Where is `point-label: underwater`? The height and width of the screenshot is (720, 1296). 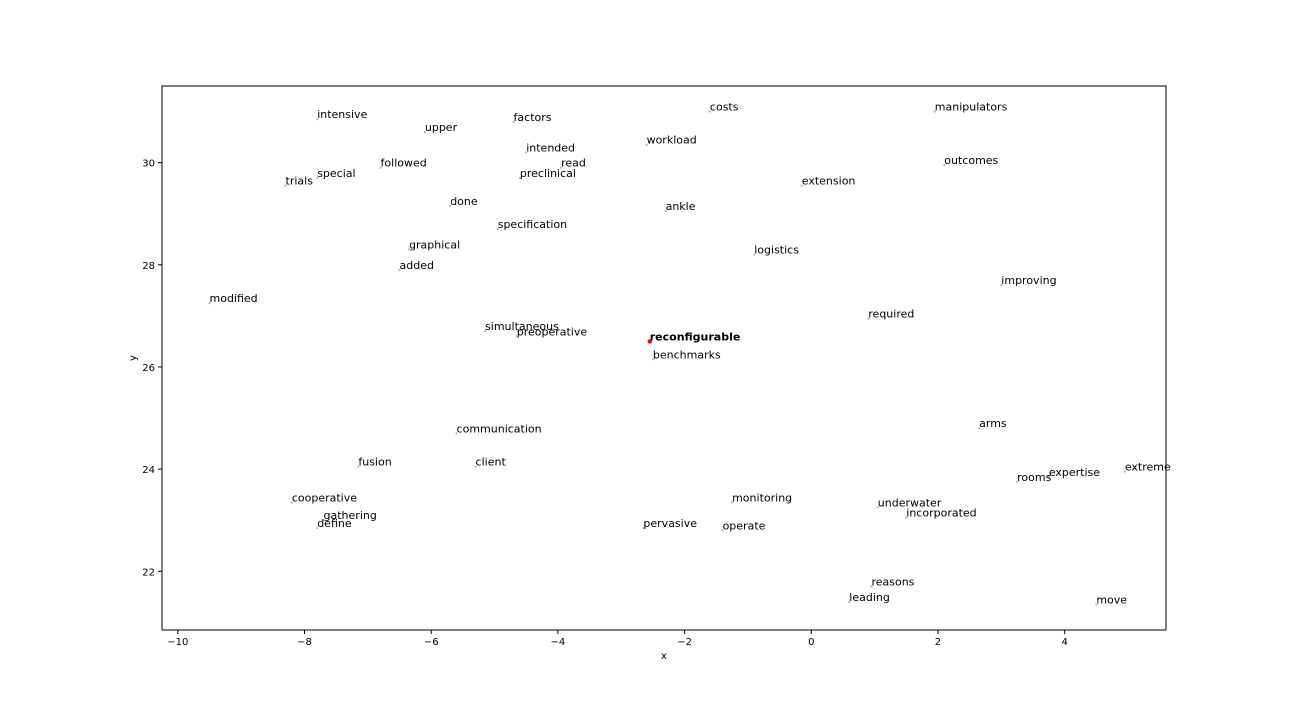 point-label: underwater is located at coordinates (910, 502).